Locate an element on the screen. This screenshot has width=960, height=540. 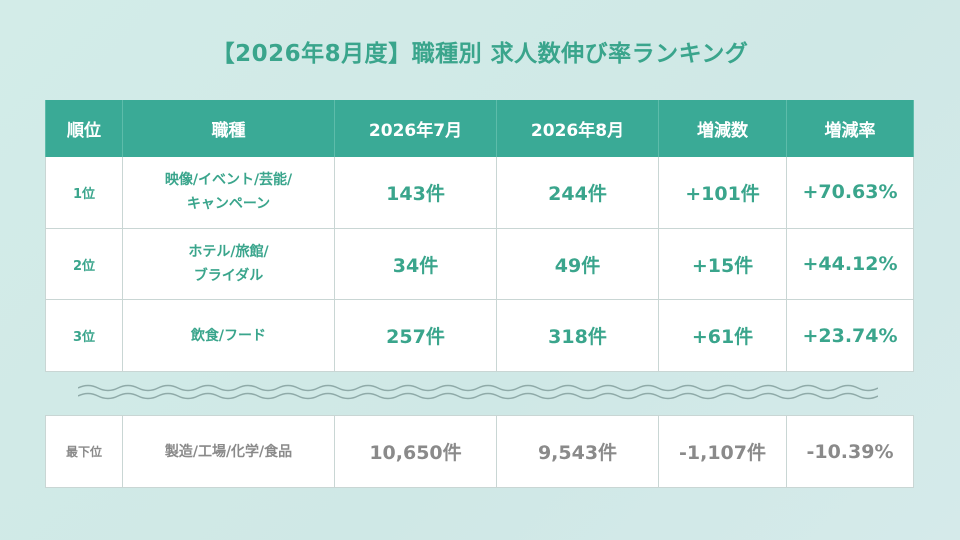
rank-text: 1位 is located at coordinates (84, 194).